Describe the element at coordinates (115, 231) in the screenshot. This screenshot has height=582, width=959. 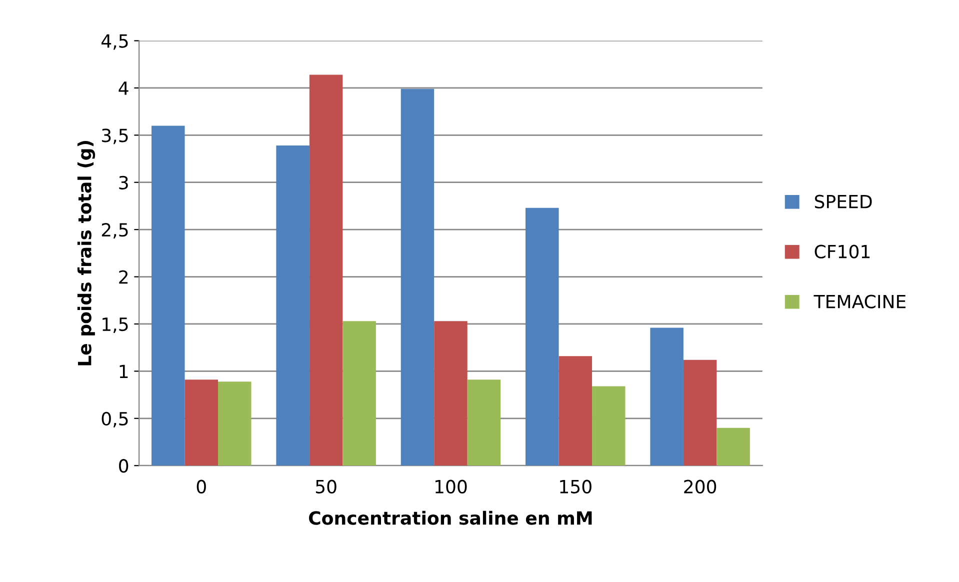
I see `y-tick-label: 2,5` at that location.